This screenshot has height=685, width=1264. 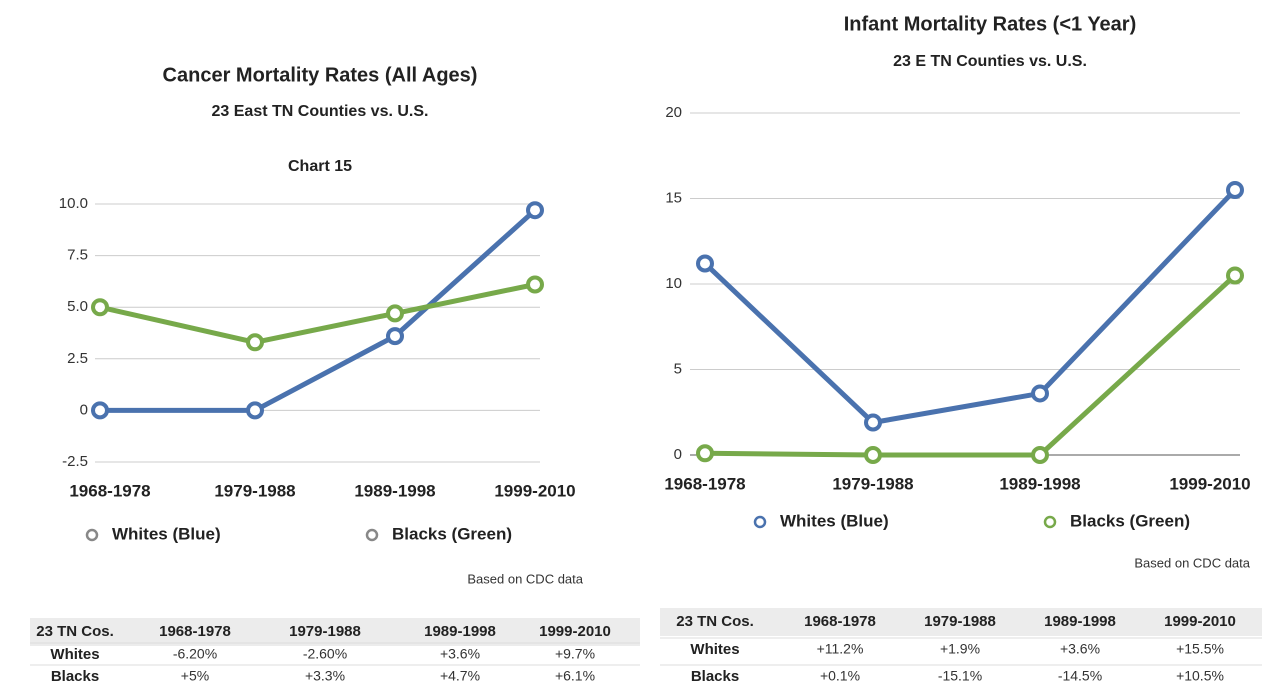 What do you see at coordinates (77, 255) in the screenshot?
I see `y-tick-label: 7.5` at bounding box center [77, 255].